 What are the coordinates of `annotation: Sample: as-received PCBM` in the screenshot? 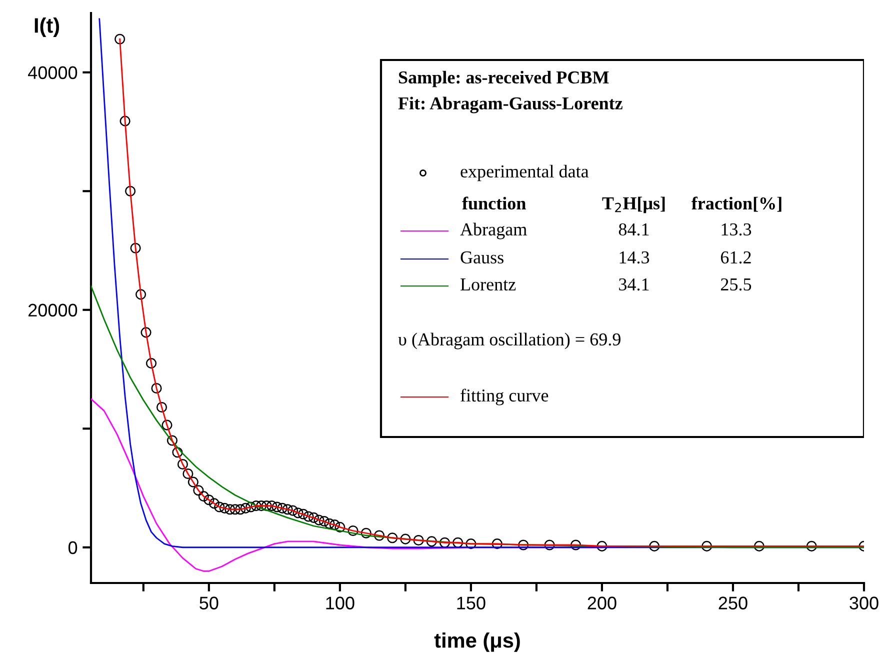 It's located at (503, 79).